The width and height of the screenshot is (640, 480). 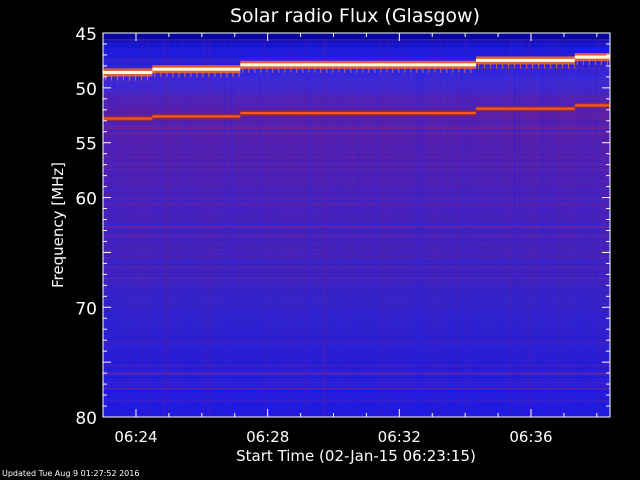 I want to click on y-tick-label: 50, so click(x=86, y=90).